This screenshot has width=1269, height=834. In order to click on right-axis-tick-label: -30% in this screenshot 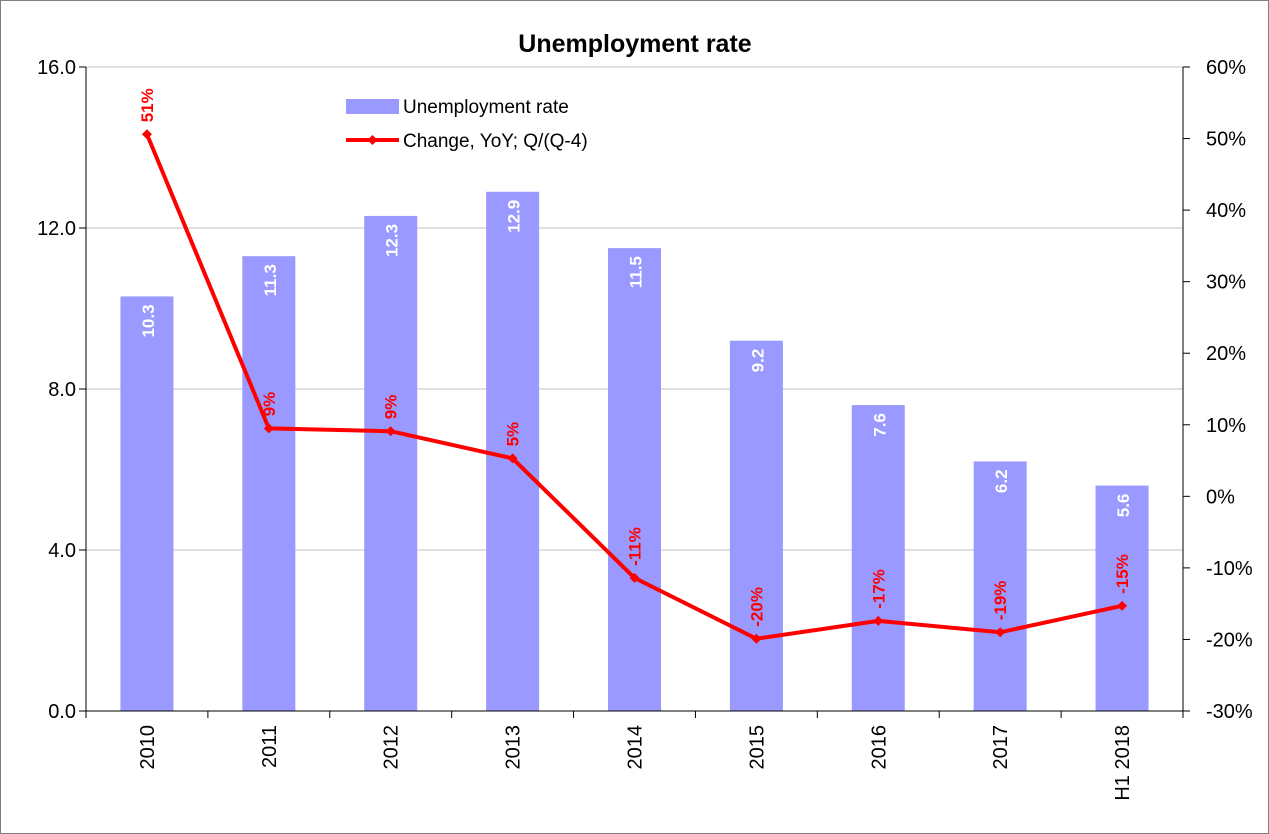, I will do `click(1229, 712)`.